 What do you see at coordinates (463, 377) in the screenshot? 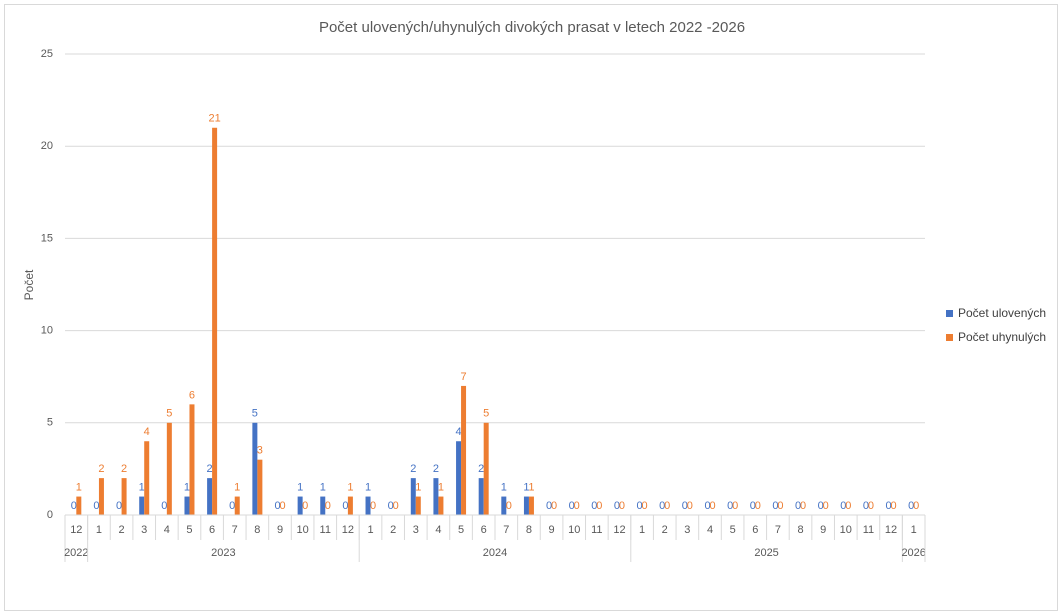
I see `data-label: 7` at bounding box center [463, 377].